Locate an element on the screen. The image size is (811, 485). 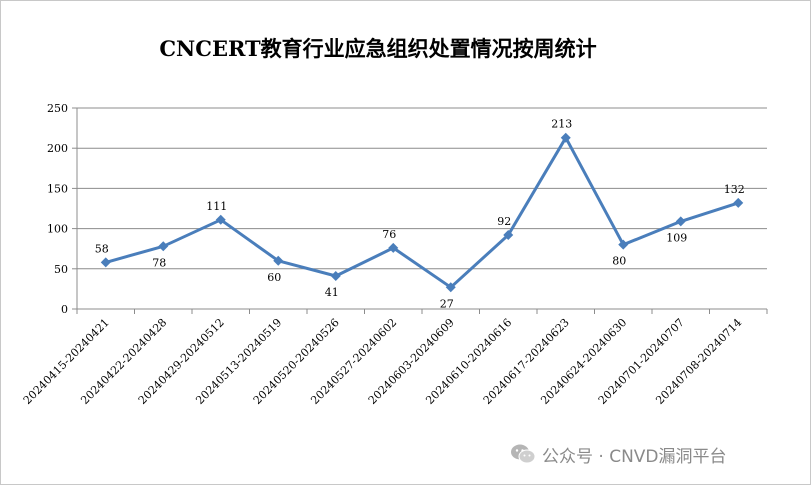
data-label: 76 is located at coordinates (389, 234).